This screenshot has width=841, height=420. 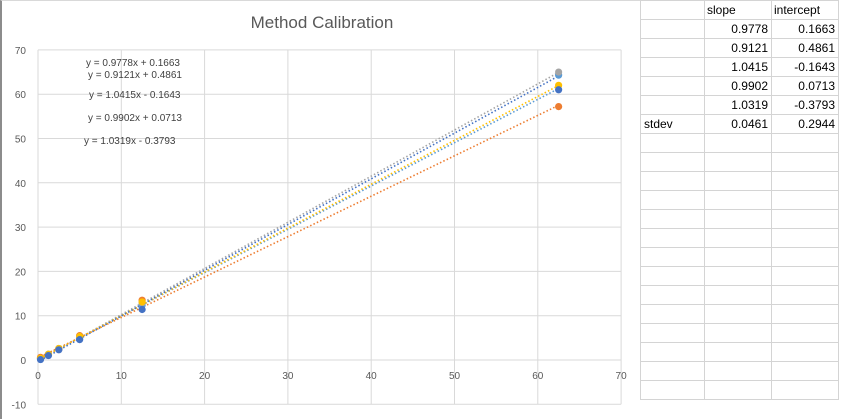 I want to click on x-tick-label: 30, so click(x=288, y=376).